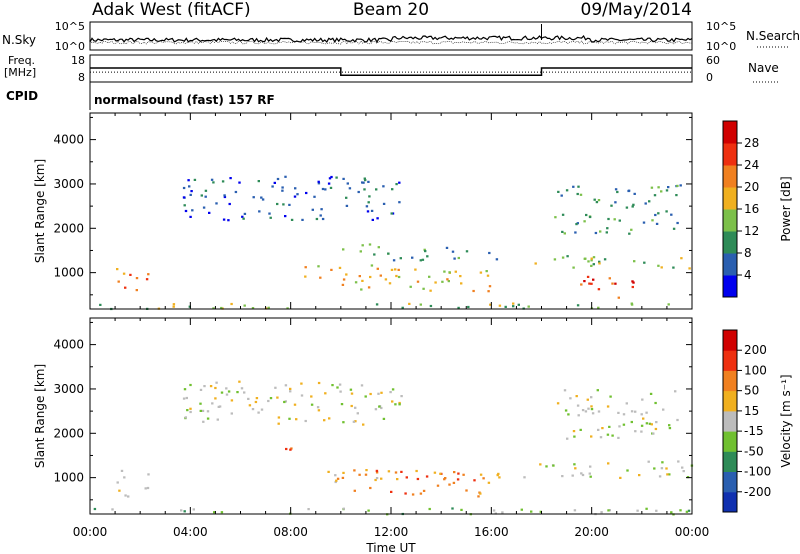  I want to click on nave-tick-top: 60, so click(713, 60).